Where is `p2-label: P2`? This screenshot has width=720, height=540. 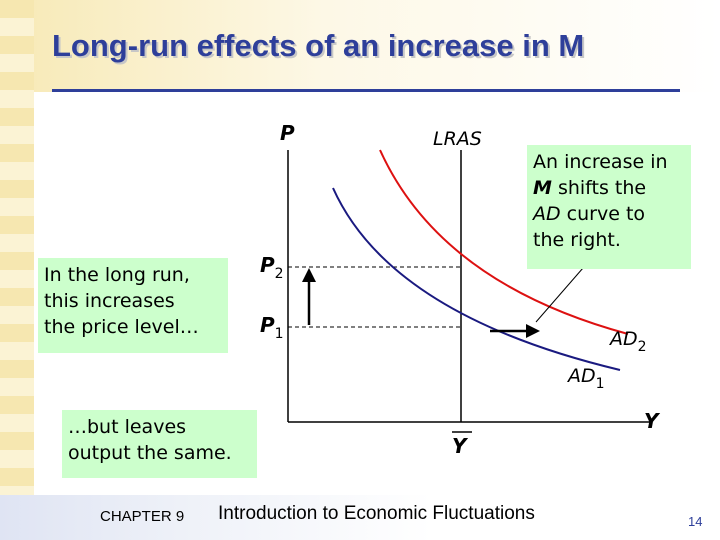
p2-label: P2 is located at coordinates (272, 267).